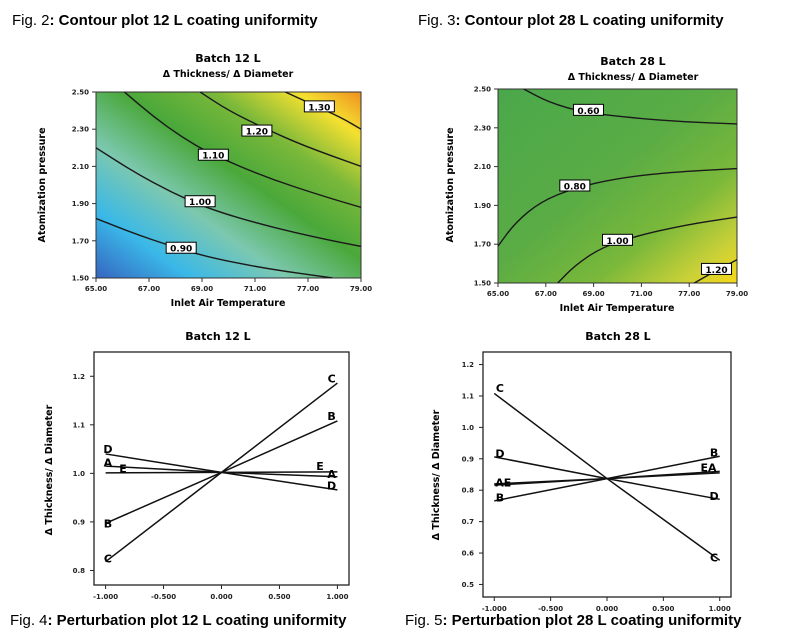 This screenshot has width=790, height=642. I want to click on series-label-a-left: A, so click(108, 463).